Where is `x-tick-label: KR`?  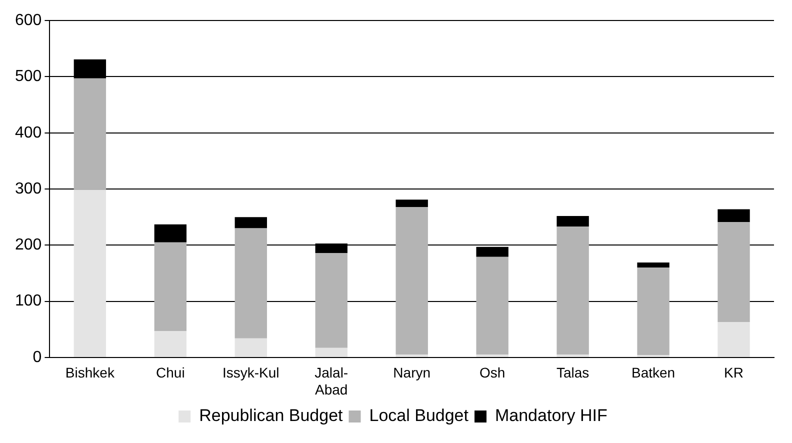 x-tick-label: KR is located at coordinates (734, 372).